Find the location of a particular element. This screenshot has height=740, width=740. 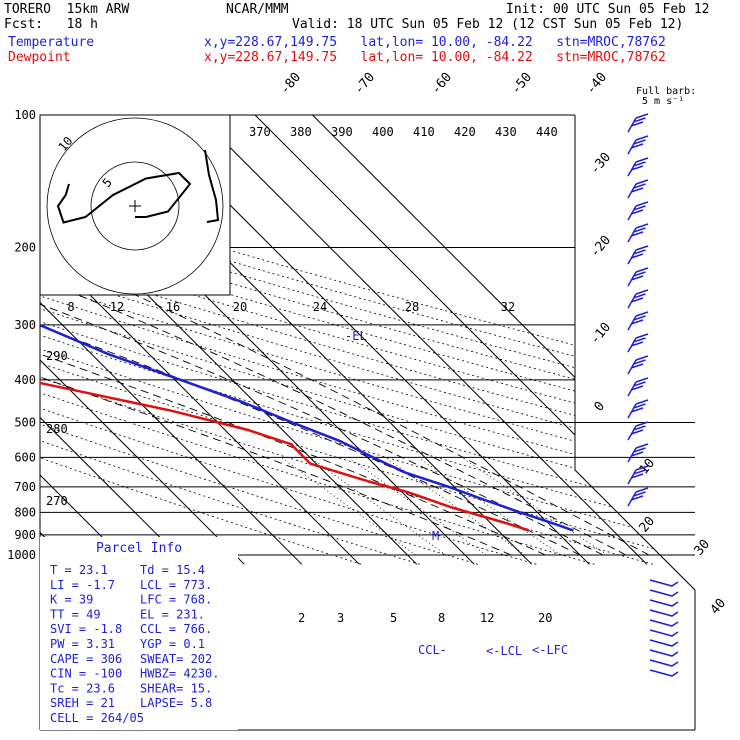

mixing-ratio-label: 8 is located at coordinates (441, 618).